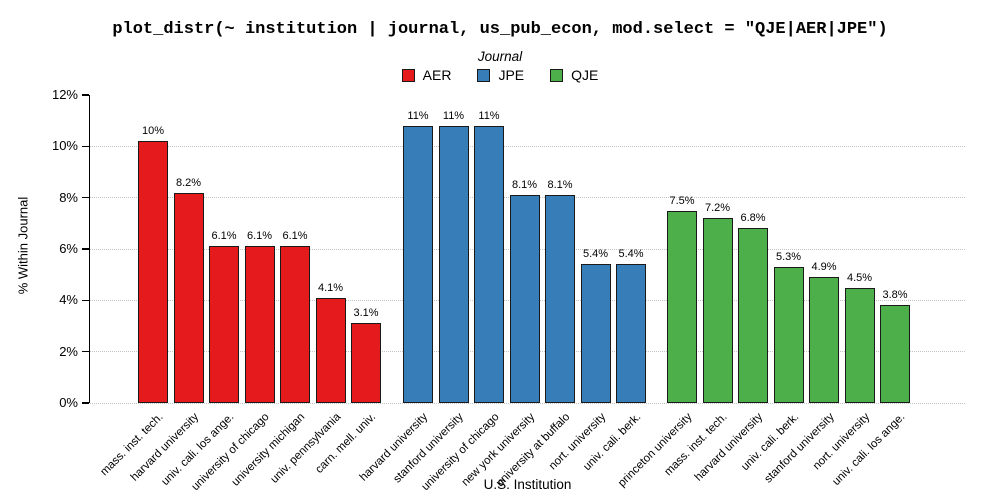 This screenshot has width=1000, height=500. I want to click on x-tick-label-qje-2: mass. inst. tech., so click(696, 445).